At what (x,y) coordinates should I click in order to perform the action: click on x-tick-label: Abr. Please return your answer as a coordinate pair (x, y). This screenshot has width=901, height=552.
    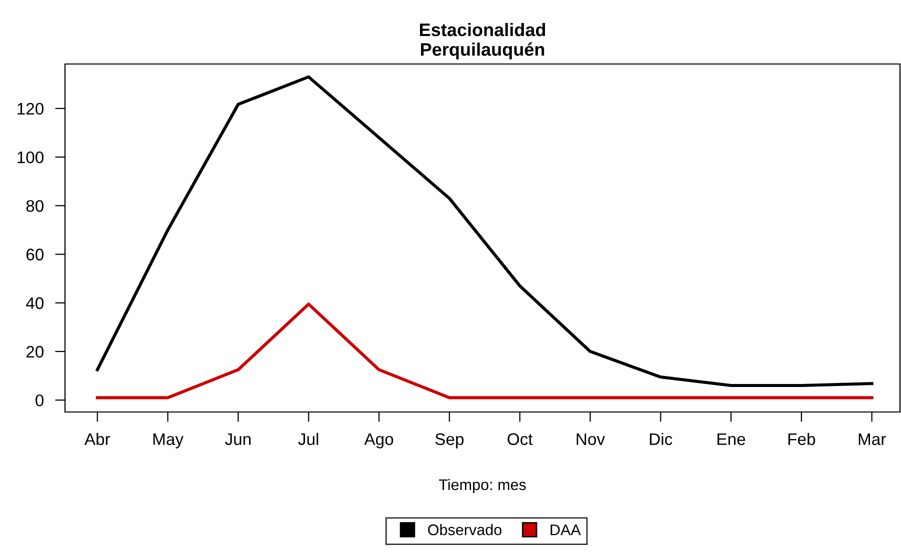
    Looking at the image, I should click on (97, 439).